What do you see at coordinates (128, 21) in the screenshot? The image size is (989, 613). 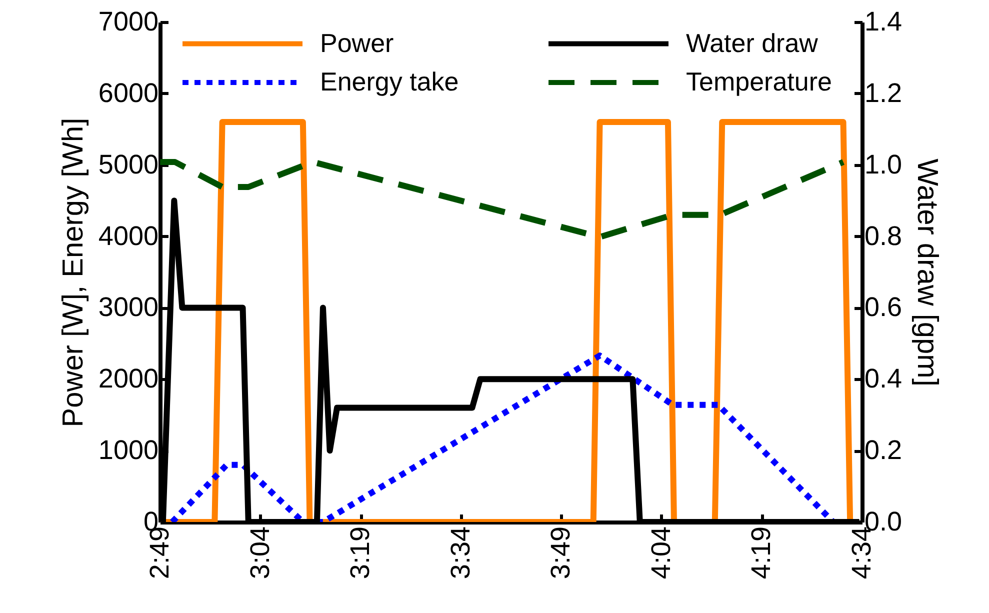 I see `y-tick-label: 7000` at bounding box center [128, 21].